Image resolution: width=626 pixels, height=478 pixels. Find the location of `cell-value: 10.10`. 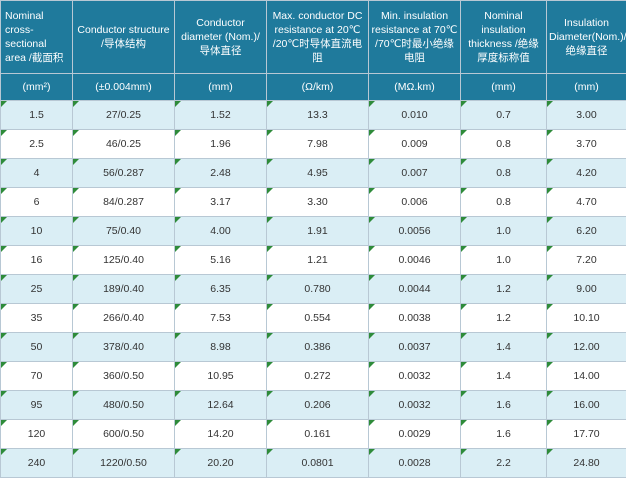

cell-value: 10.10 is located at coordinates (586, 318).